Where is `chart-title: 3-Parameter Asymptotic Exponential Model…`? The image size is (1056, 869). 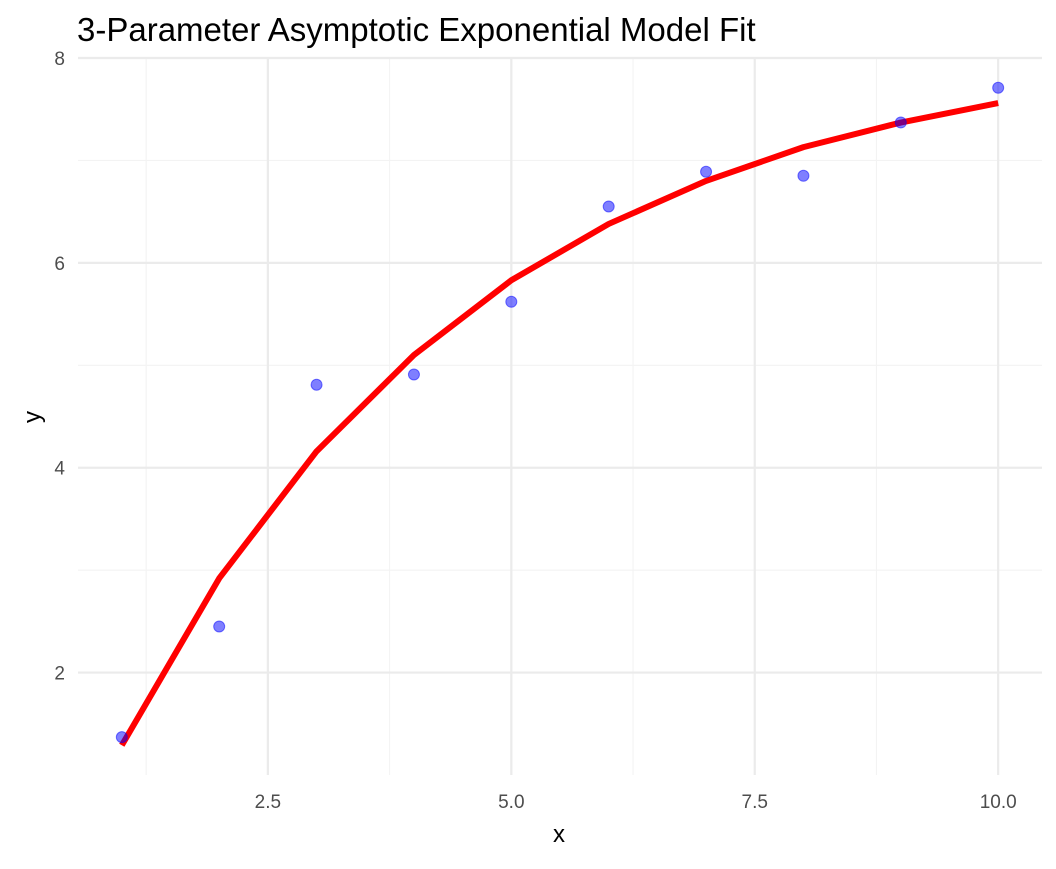 chart-title: 3-Parameter Asymptotic Exponential Model… is located at coordinates (416, 29).